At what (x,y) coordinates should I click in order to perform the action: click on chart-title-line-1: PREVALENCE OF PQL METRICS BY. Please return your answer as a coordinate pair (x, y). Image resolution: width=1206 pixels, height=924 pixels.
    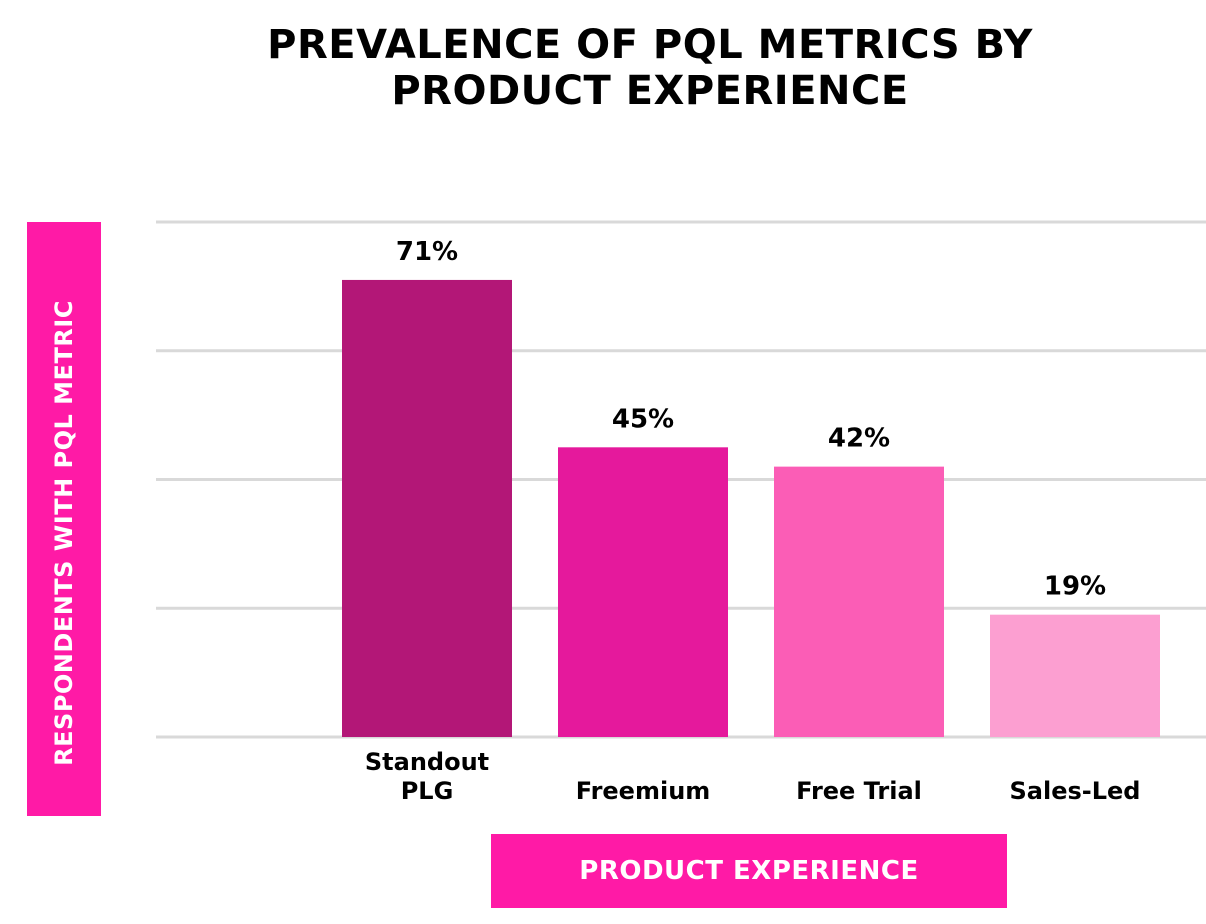
    Looking at the image, I should click on (650, 45).